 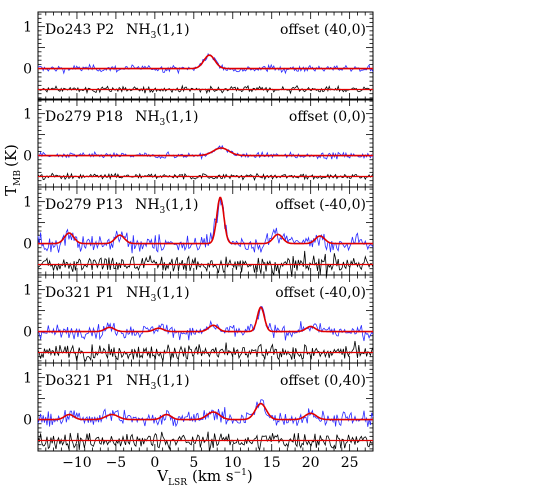 I want to click on x-axis-label-sub: LSR, so click(x=177, y=483).